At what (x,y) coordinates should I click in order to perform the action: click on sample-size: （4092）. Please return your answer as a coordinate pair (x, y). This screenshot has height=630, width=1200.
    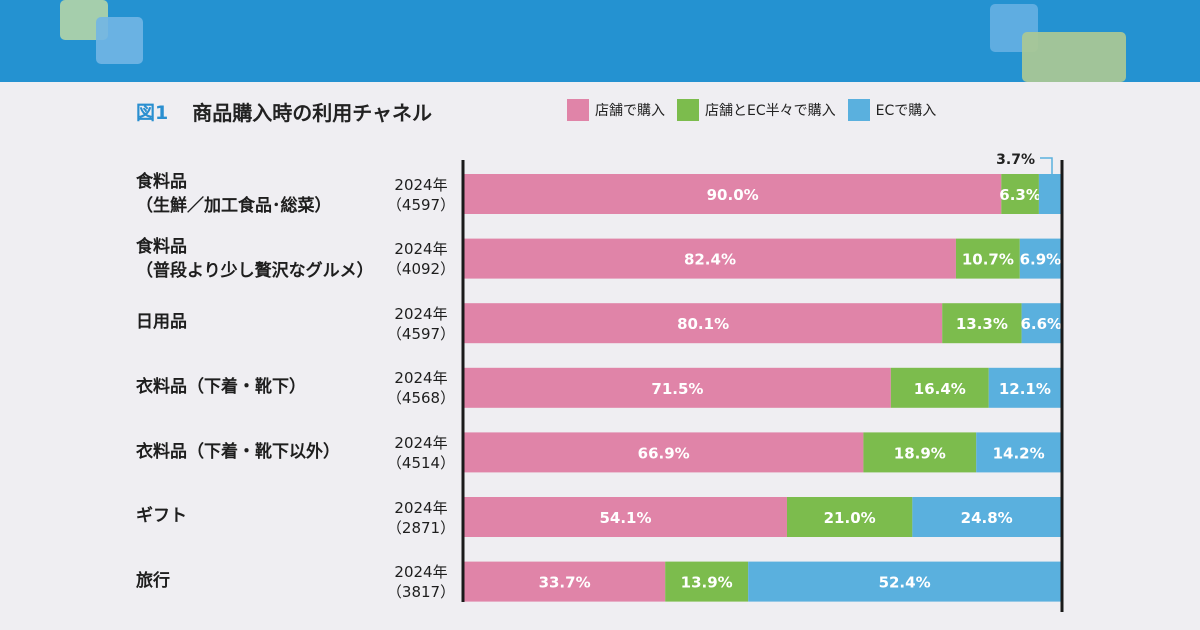
    Looking at the image, I should click on (421, 269).